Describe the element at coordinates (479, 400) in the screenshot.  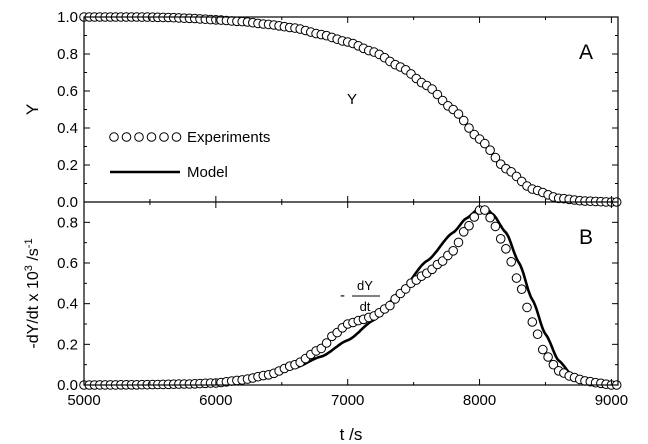
I see `x-tick-label: 8000` at that location.